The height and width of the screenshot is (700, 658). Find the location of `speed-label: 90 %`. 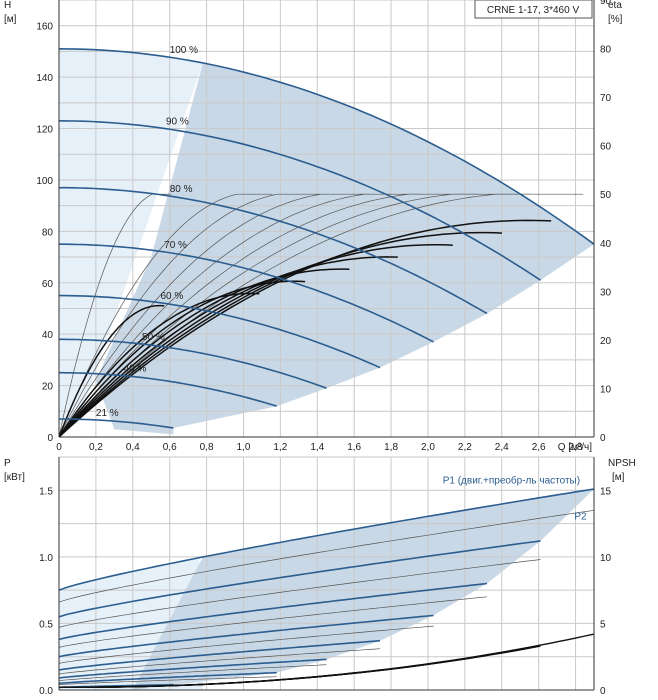

speed-label: 90 % is located at coordinates (177, 122).